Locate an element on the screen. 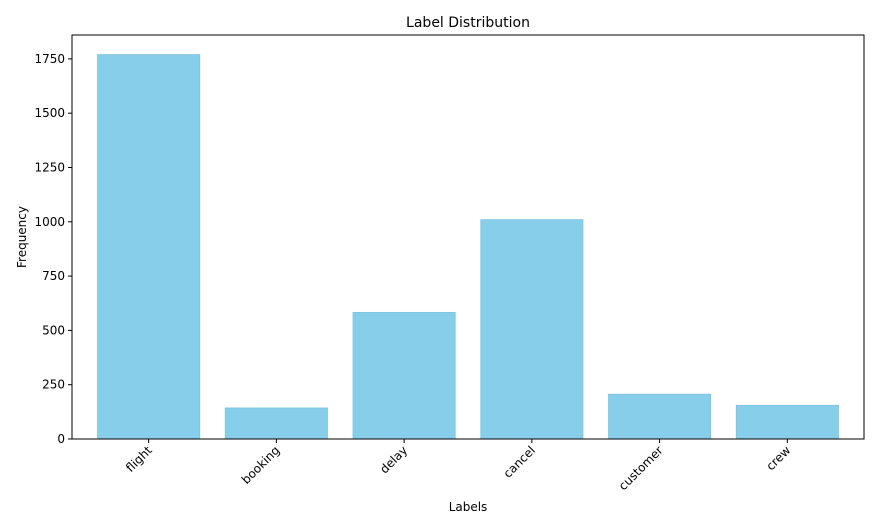  x-tick-label-booking: booking is located at coordinates (261, 465).